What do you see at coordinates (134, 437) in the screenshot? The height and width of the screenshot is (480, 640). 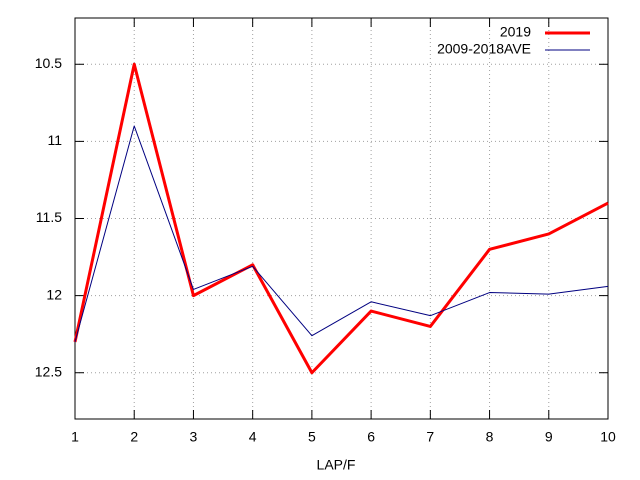 I see `x-tick-label: 2` at bounding box center [134, 437].